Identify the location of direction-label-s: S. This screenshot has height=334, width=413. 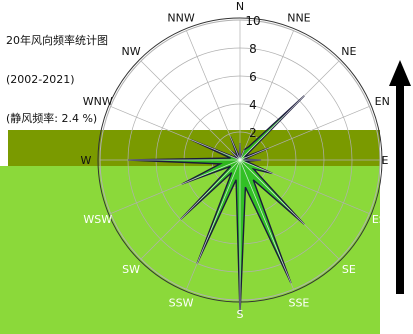
(240, 314).